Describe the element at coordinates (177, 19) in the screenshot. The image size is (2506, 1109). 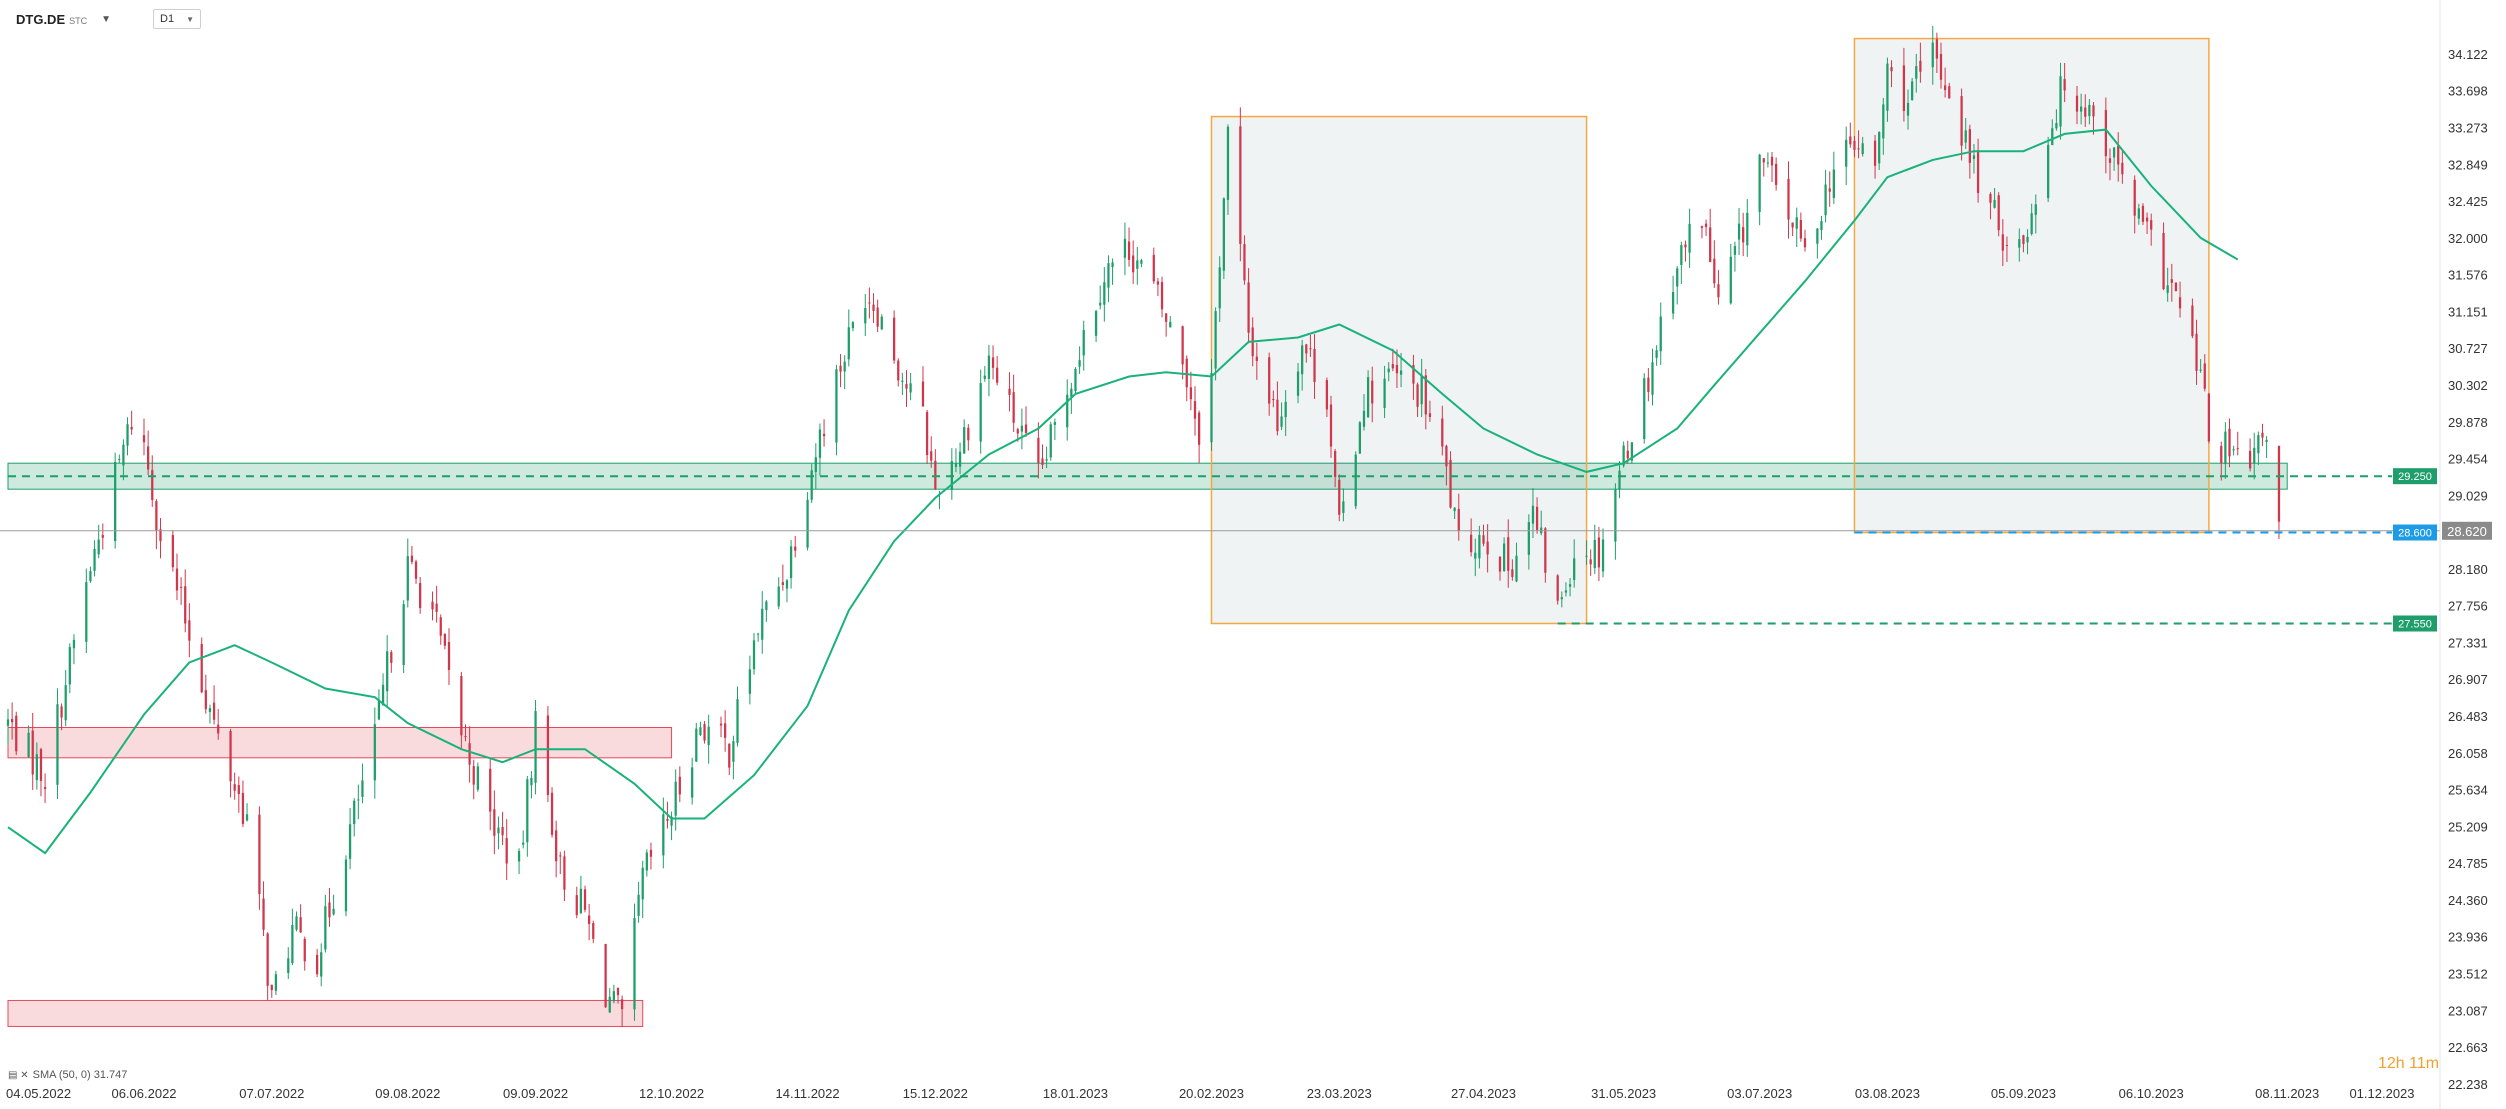
I see `timeframe-selector: D1 ▼` at that location.